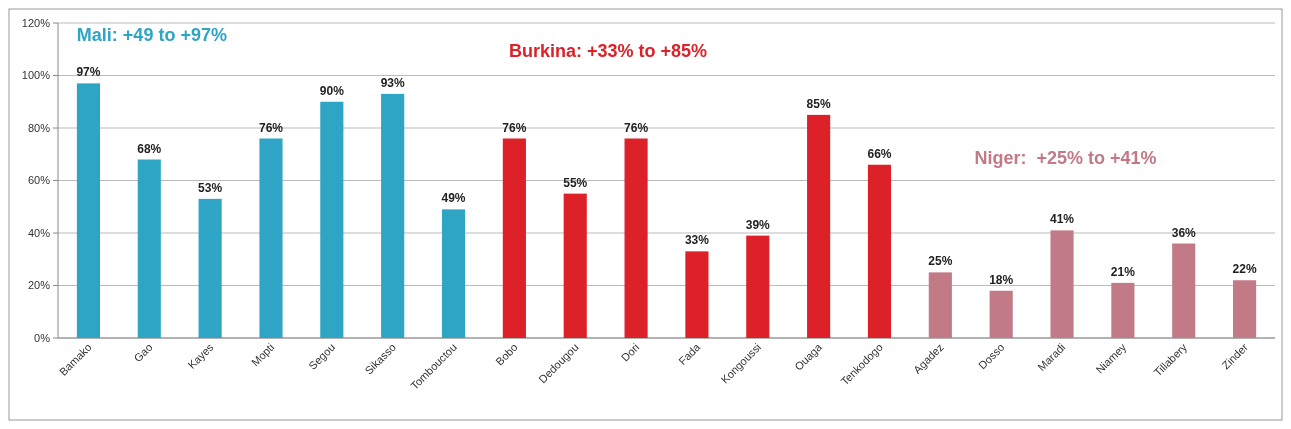 Image resolution: width=1291 pixels, height=429 pixels. I want to click on data-label: 25%, so click(940, 261).